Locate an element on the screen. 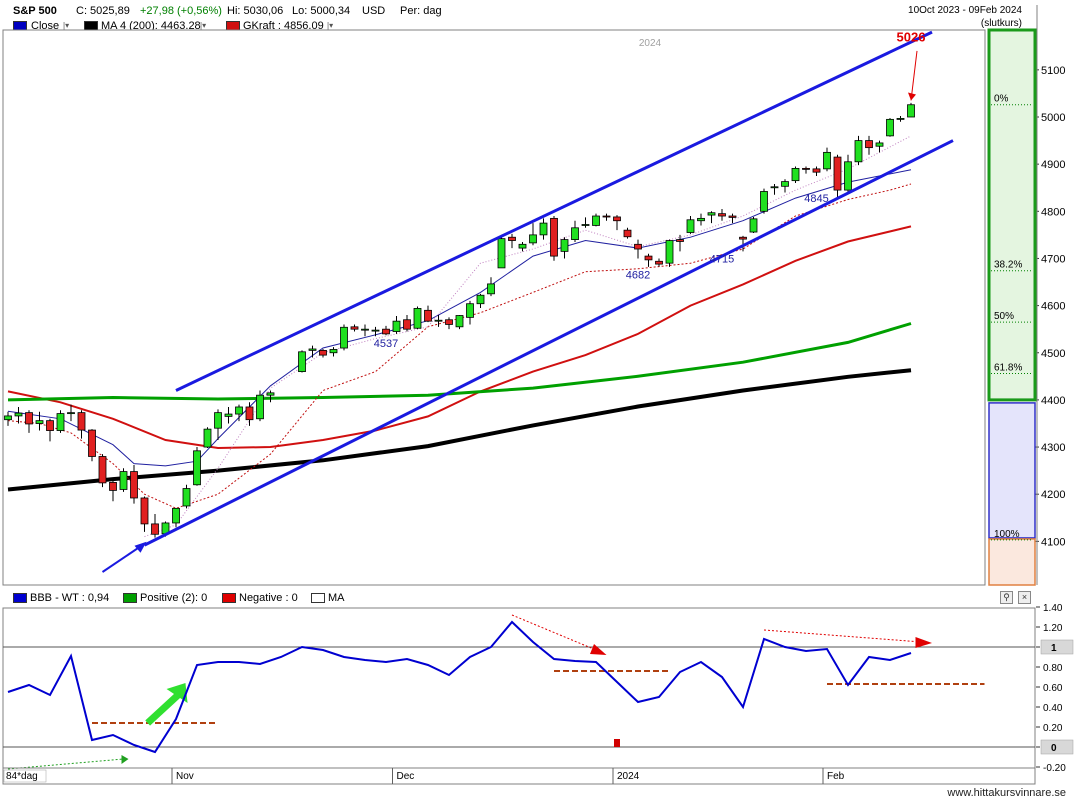 Image resolution: width=1080 pixels, height=800 pixels. currency-label: USD is located at coordinates (374, 11).